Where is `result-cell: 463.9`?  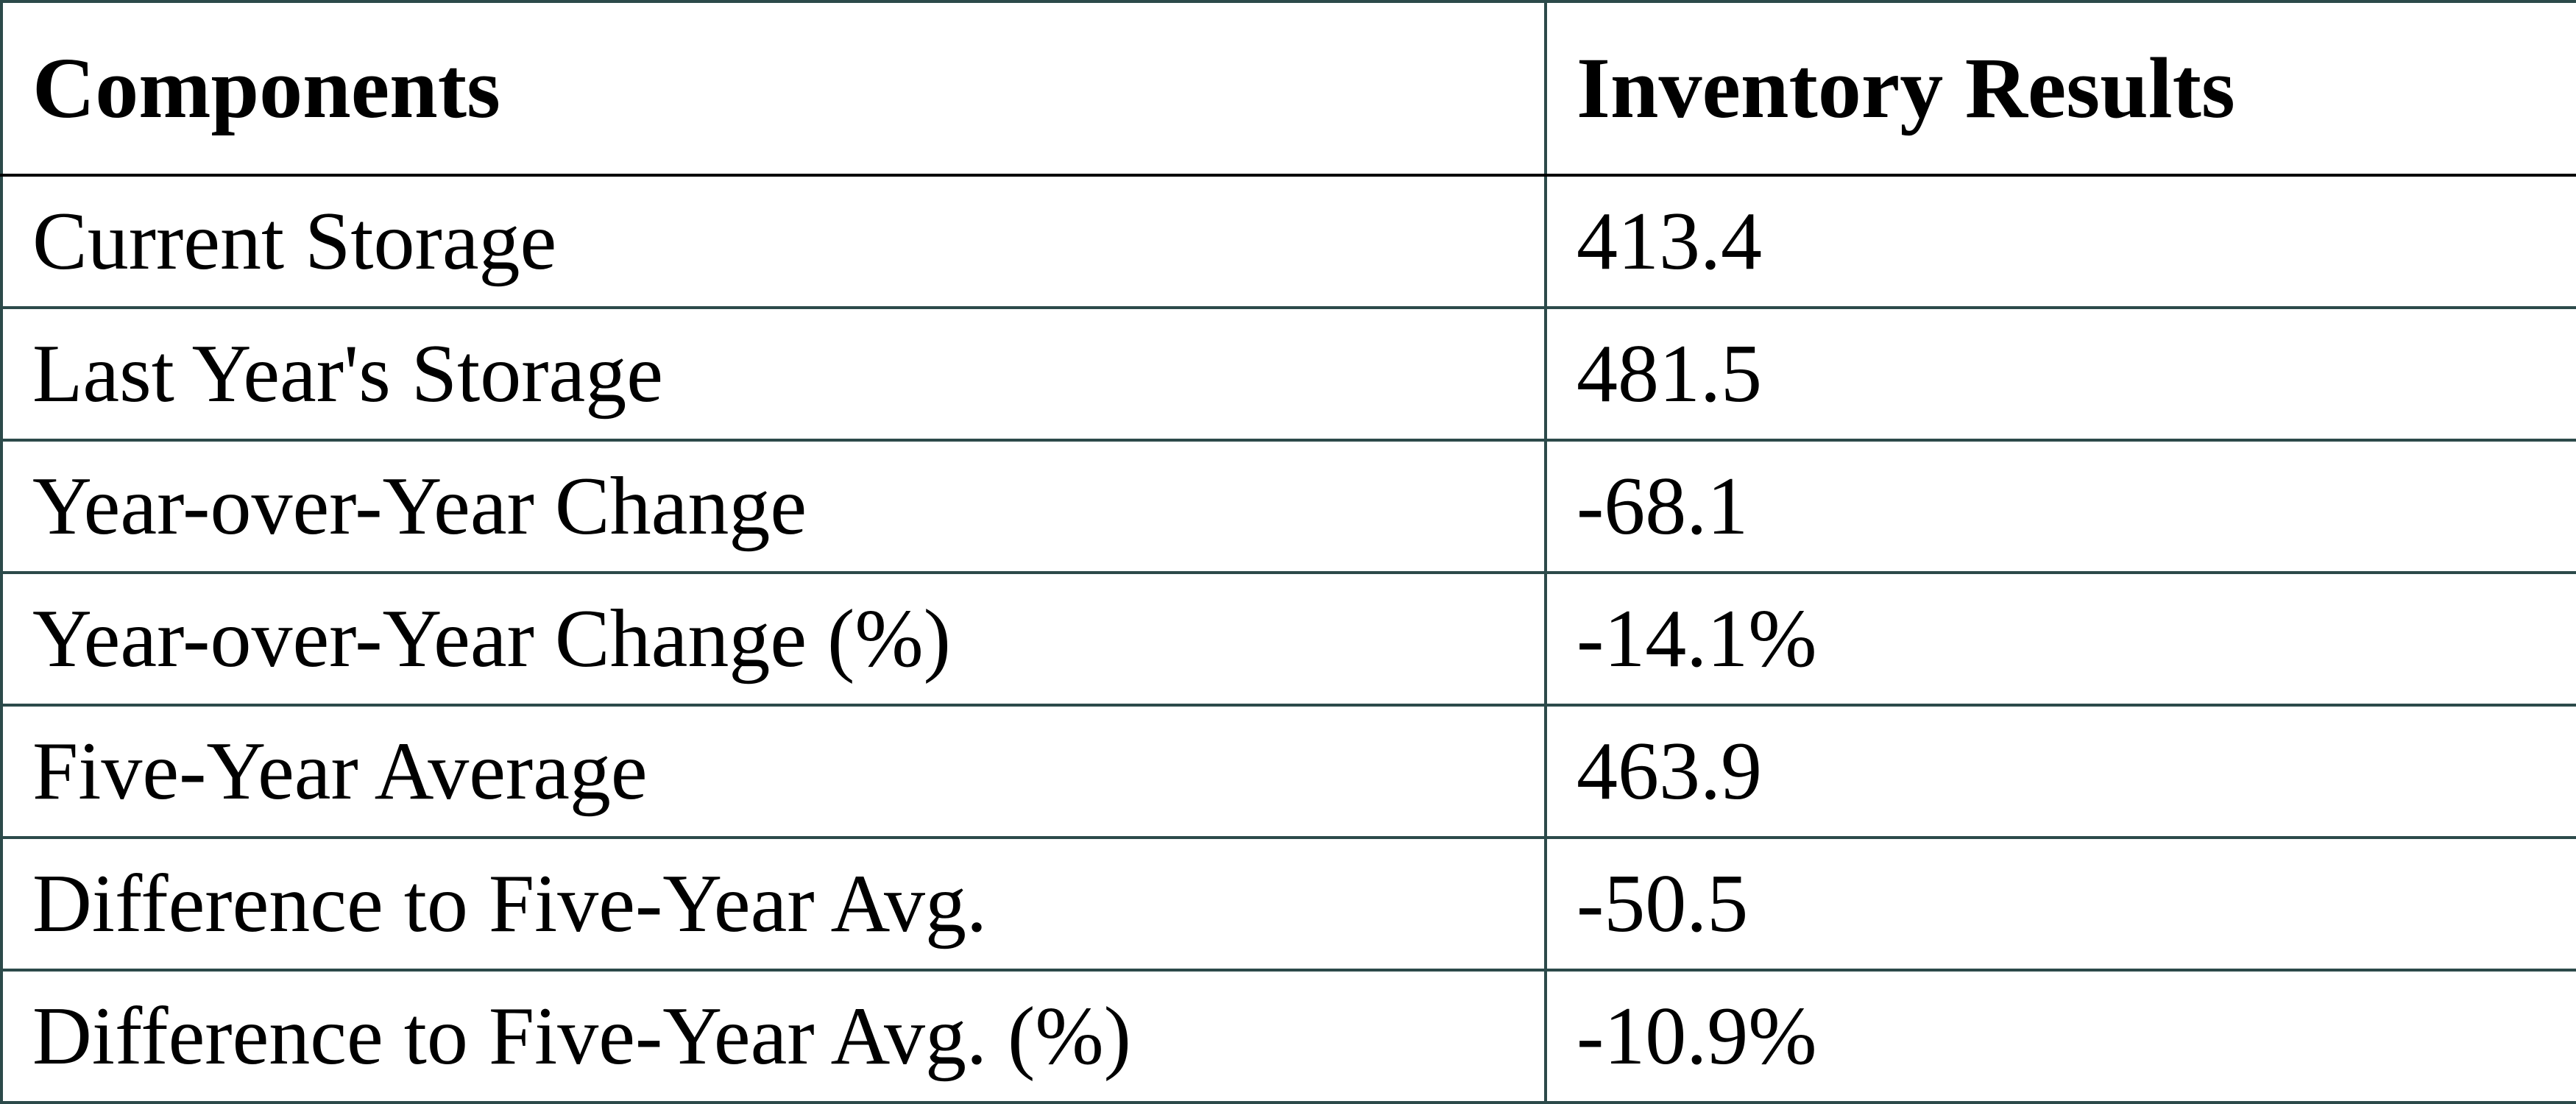
result-cell: 463.9 is located at coordinates (2060, 771).